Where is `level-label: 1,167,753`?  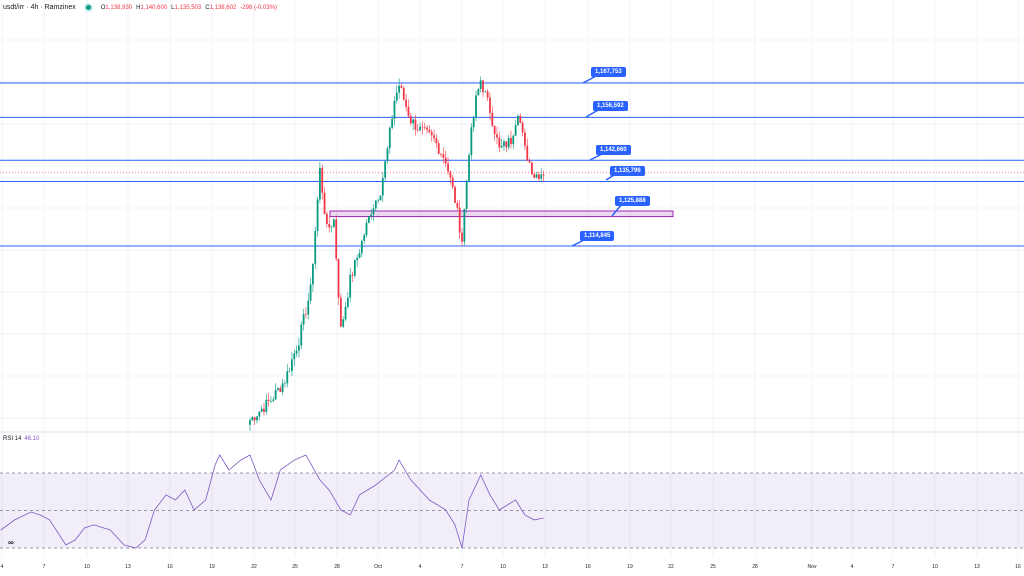
level-label: 1,167,753 is located at coordinates (608, 72).